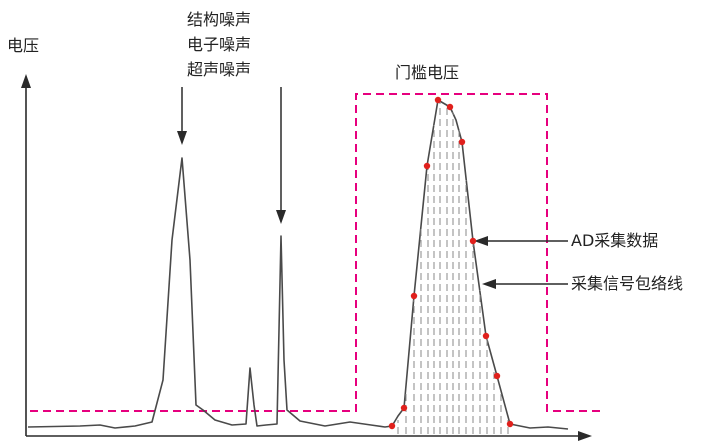  Describe the element at coordinates (615, 240) in the screenshot. I see `ad-sample-label: AD采集数据` at that location.